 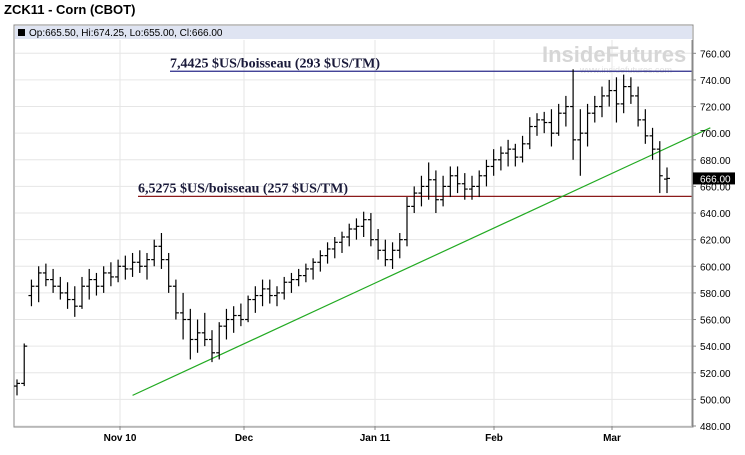 What do you see at coordinates (715, 241) in the screenshot?
I see `y-tick-label: 620.00` at bounding box center [715, 241].